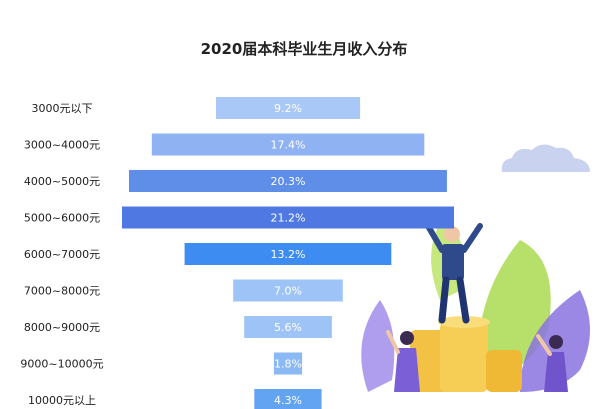 The image size is (608, 409). I want to click on bar-value-label-4: 21.2%, so click(288, 218).